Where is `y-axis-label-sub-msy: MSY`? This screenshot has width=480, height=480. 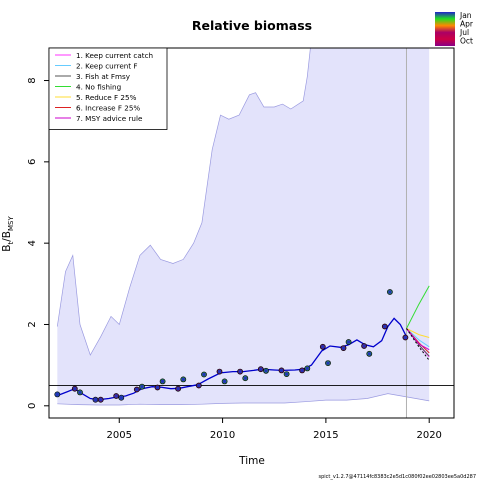
y-axis-label-sub-msy: MSY is located at coordinates (11, 223).